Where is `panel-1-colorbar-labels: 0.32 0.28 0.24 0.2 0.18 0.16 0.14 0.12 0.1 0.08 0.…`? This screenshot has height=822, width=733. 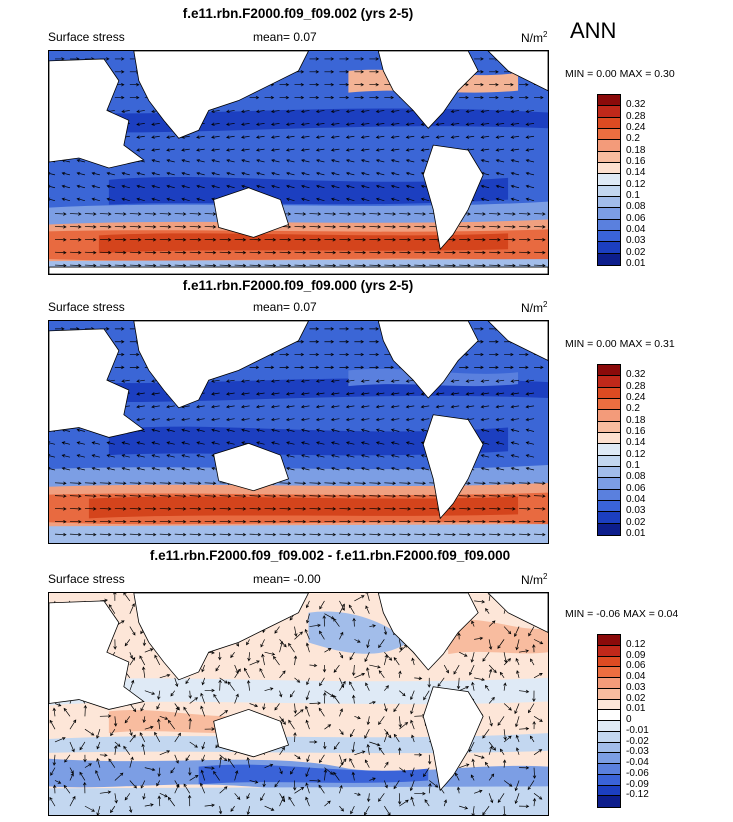 panel-1-colorbar-labels: 0.32 0.28 0.24 0.2 0.18 0.16 0.14 0.12 0.1 0.08 0.… is located at coordinates (646, 181).